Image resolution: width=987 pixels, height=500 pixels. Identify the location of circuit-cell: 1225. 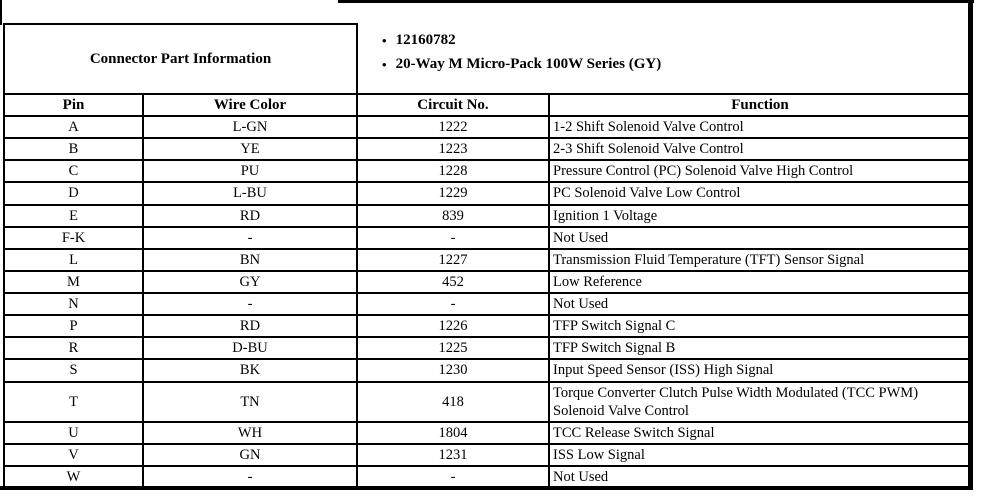
(453, 348).